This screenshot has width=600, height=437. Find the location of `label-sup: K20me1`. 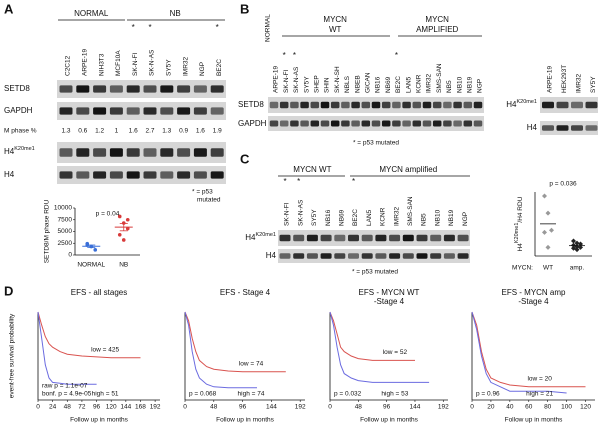

label-sup: K20me1 is located at coordinates (266, 235).